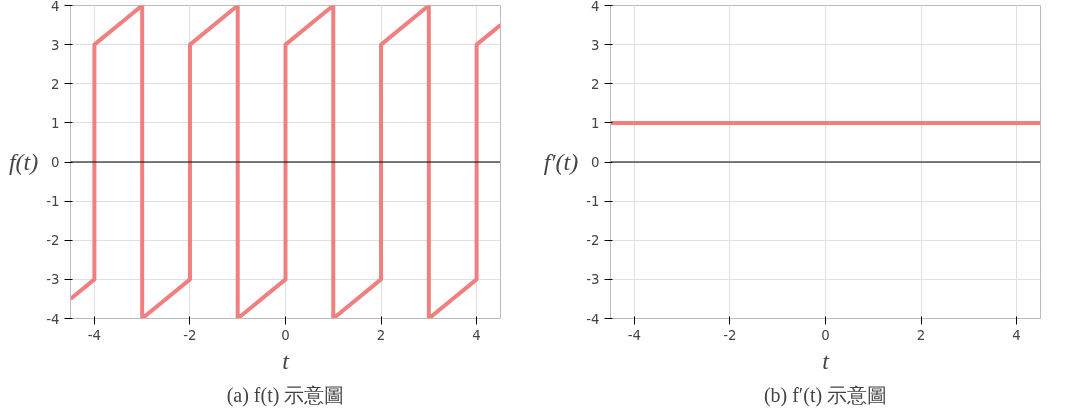 The height and width of the screenshot is (415, 1084). Describe the element at coordinates (825, 395) in the screenshot. I see `text: (b) f′(t) 示意圖` at that location.